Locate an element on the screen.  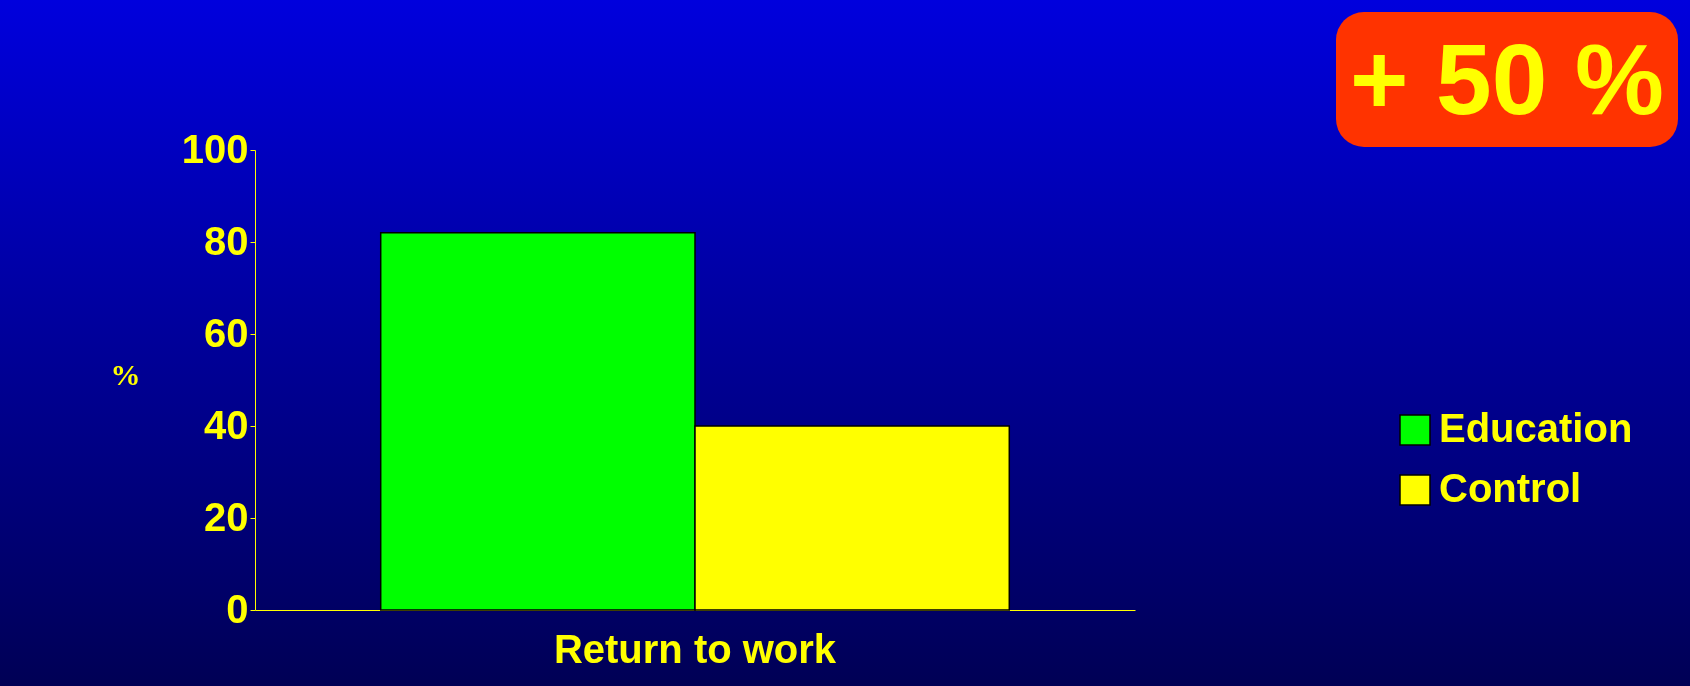
y-tick-label: 40 is located at coordinates (226, 424).